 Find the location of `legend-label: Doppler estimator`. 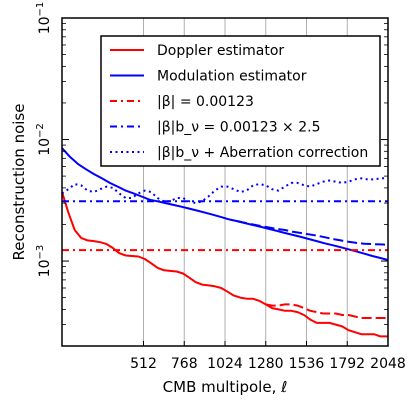

legend-label: Doppler estimator is located at coordinates (220, 51).